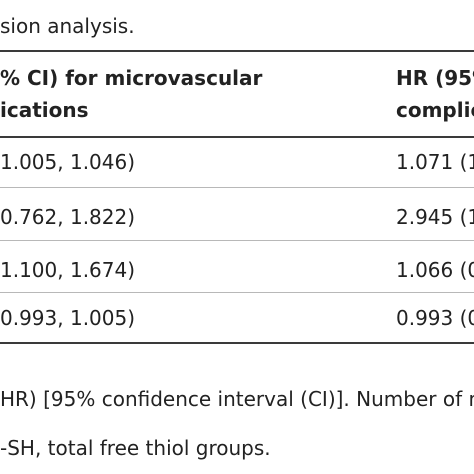  I want to click on table-row-2-col1: 0.762, 1.822), so click(68, 217).